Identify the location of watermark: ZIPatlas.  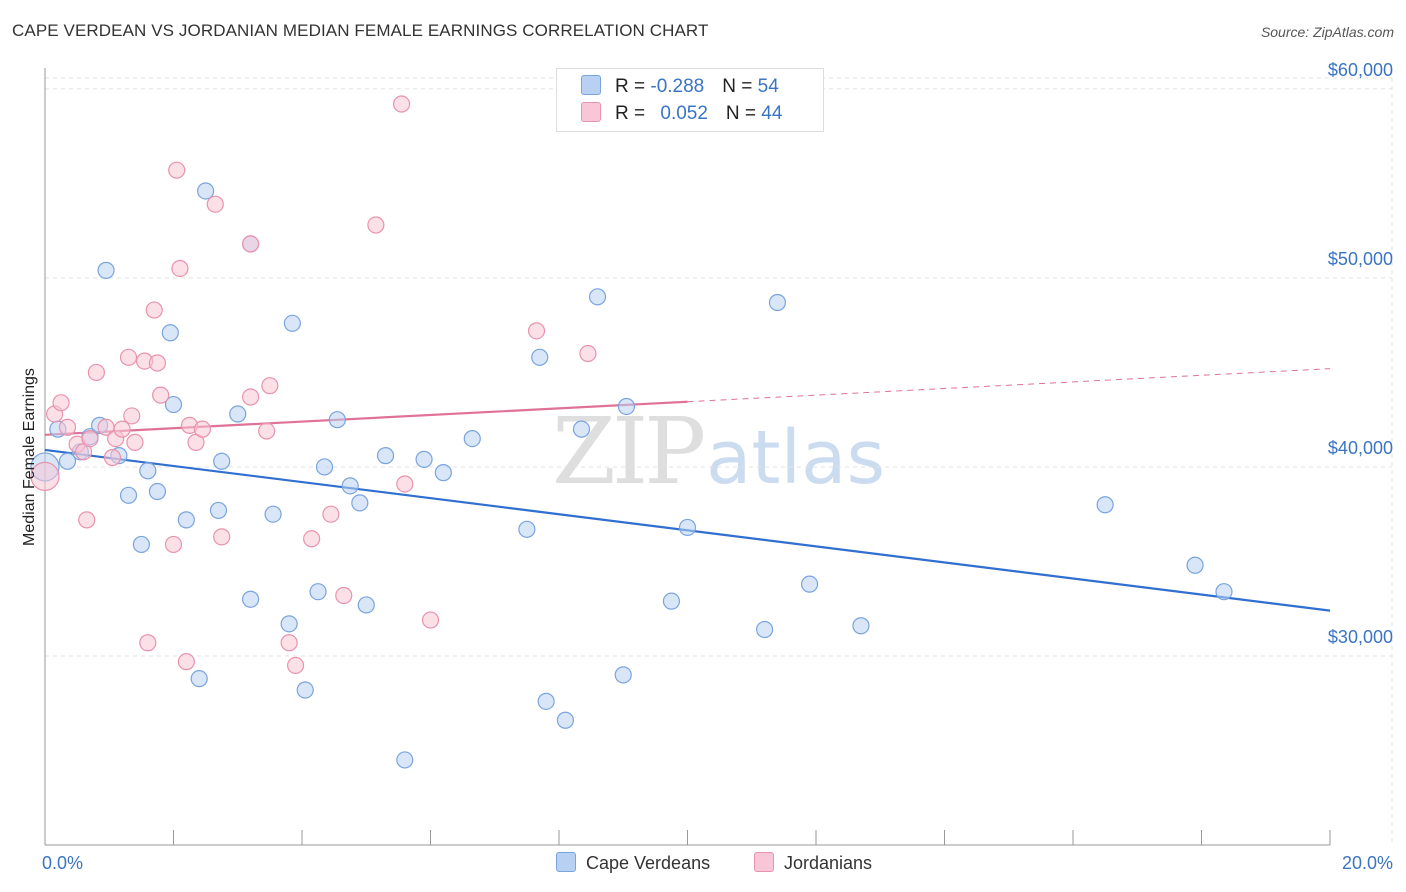
(718, 451).